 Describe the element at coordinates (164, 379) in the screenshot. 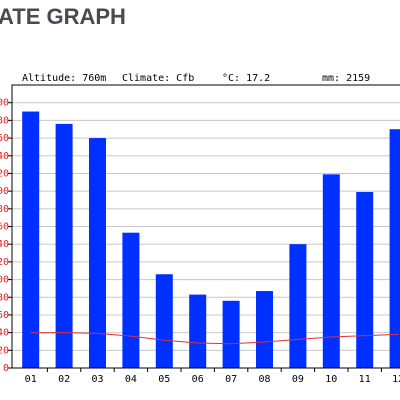

I see `x-tick-label: 05` at that location.